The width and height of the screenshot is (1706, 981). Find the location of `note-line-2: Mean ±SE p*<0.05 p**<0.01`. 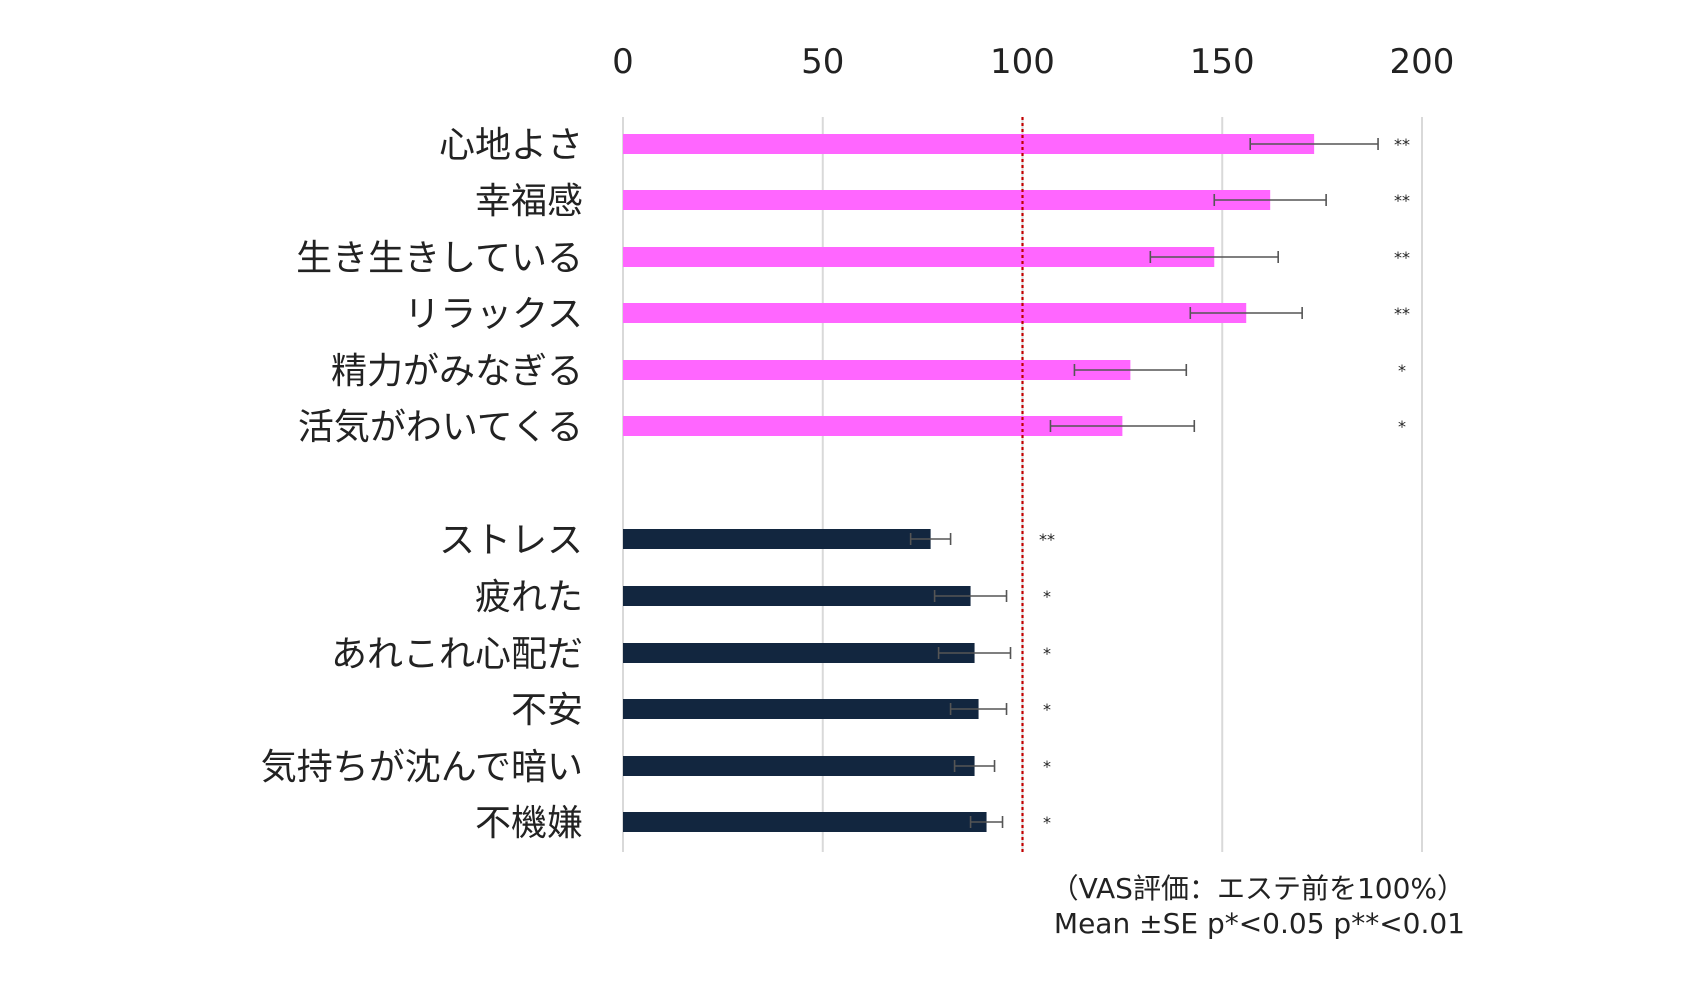

note-line-2: Mean ±SE p*<0.05 p**<0.01 is located at coordinates (1259, 923).